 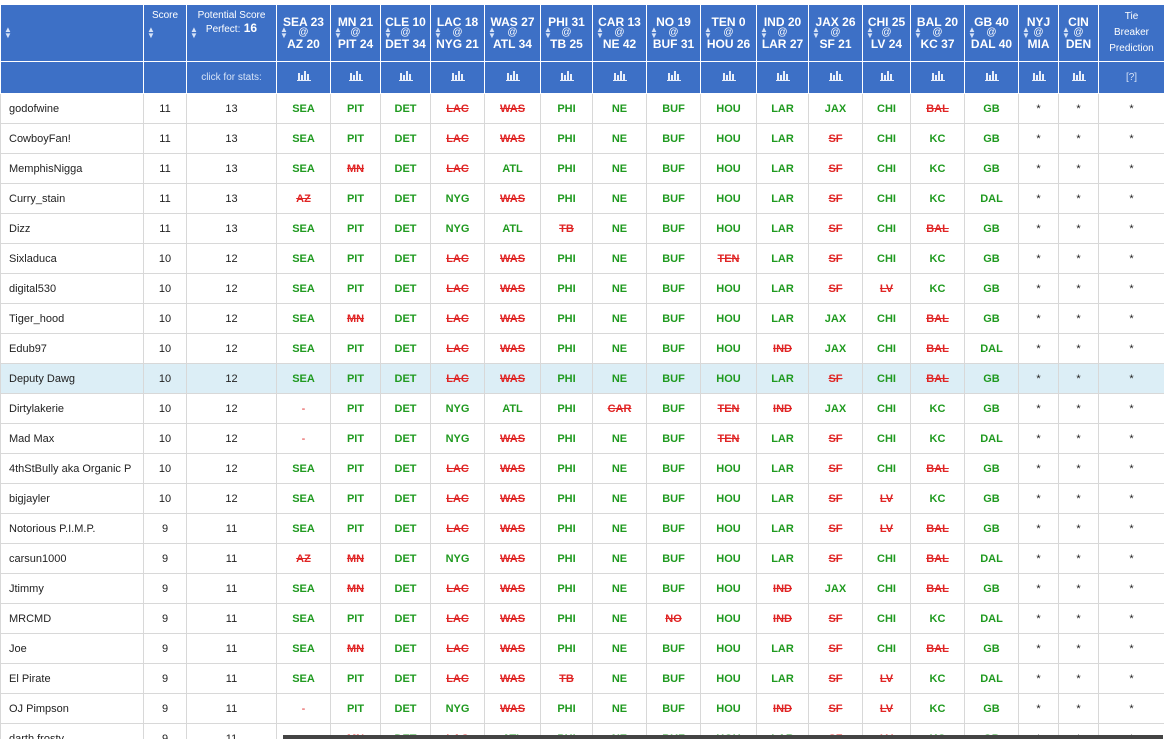 What do you see at coordinates (991, 678) in the screenshot?
I see `pick: DAL` at bounding box center [991, 678].